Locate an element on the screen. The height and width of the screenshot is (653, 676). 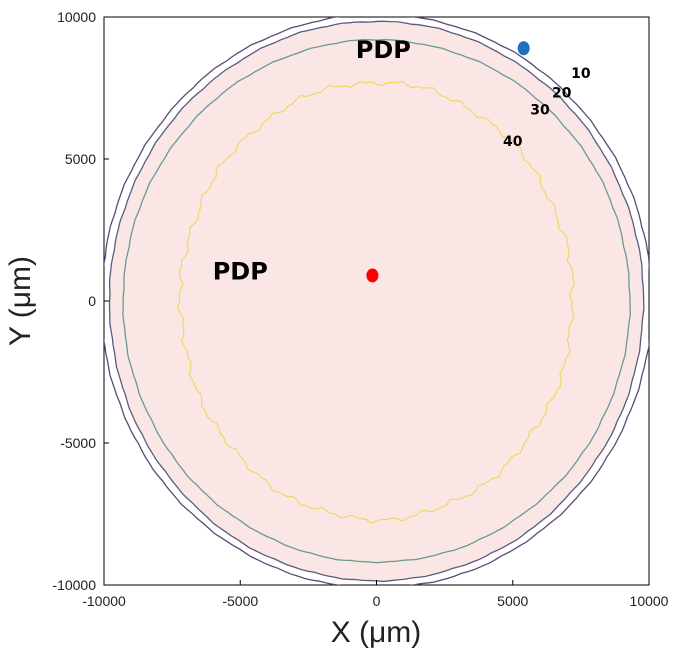
y-tick-label: 5000 is located at coordinates (80, 159).